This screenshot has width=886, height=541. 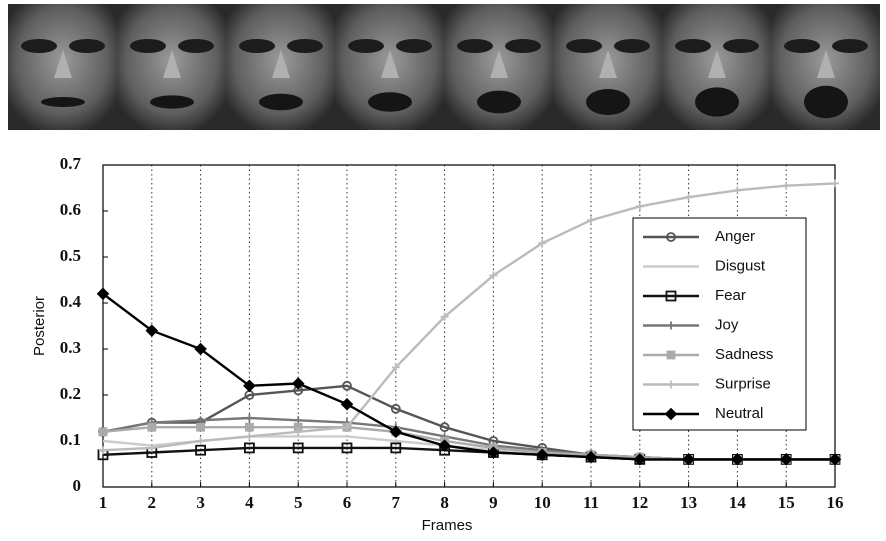 I want to click on x-tick-label: 4, so click(x=249, y=502).